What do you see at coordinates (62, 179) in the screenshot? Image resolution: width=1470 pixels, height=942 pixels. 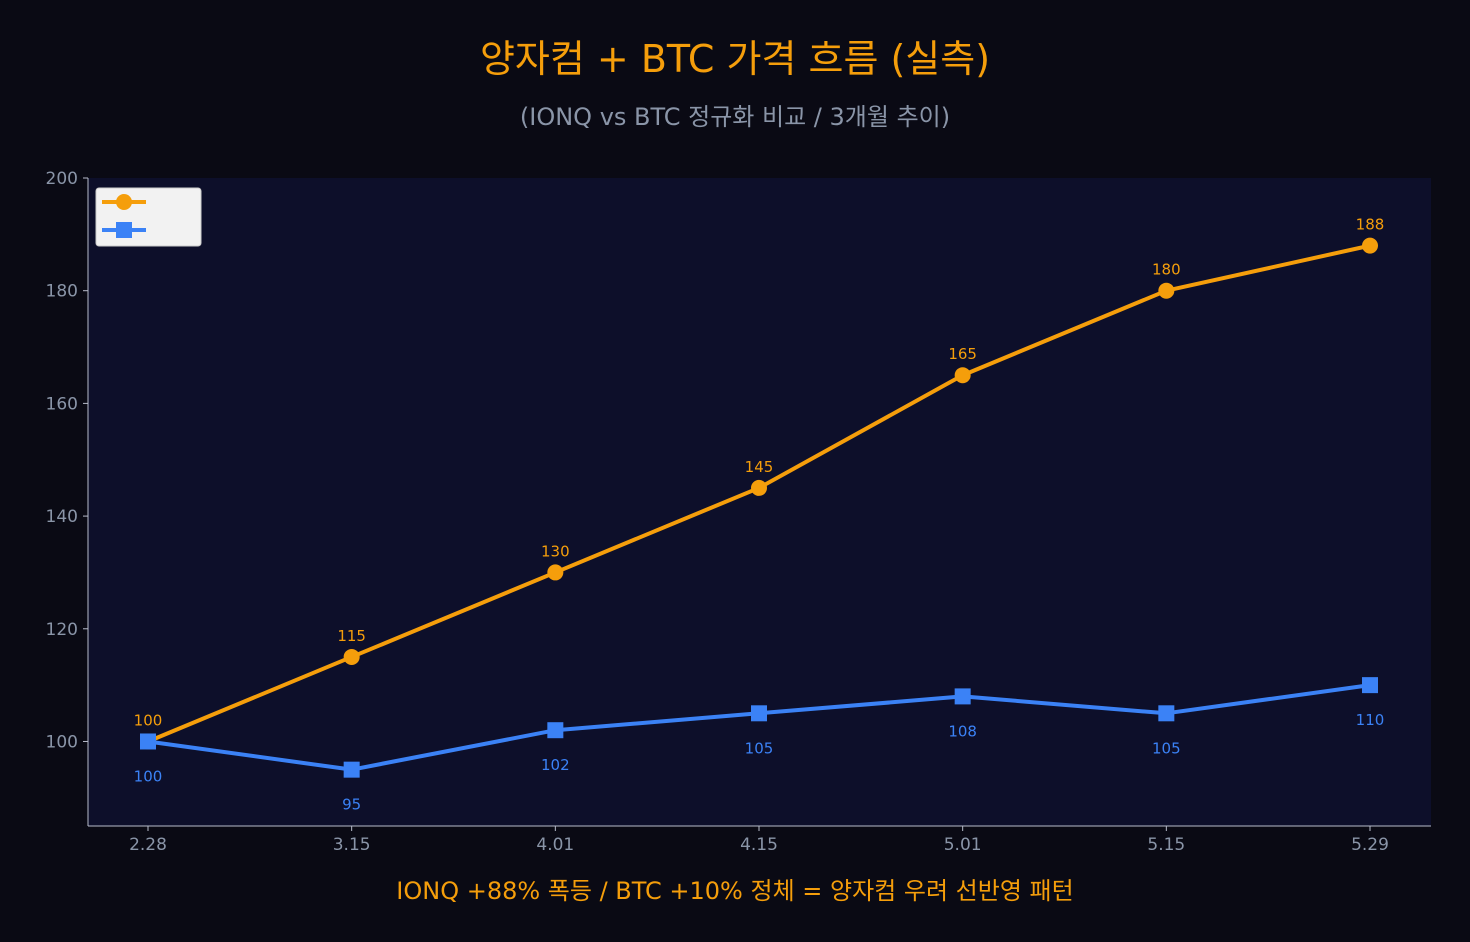 I see `y-tick-label: 200` at bounding box center [62, 179].